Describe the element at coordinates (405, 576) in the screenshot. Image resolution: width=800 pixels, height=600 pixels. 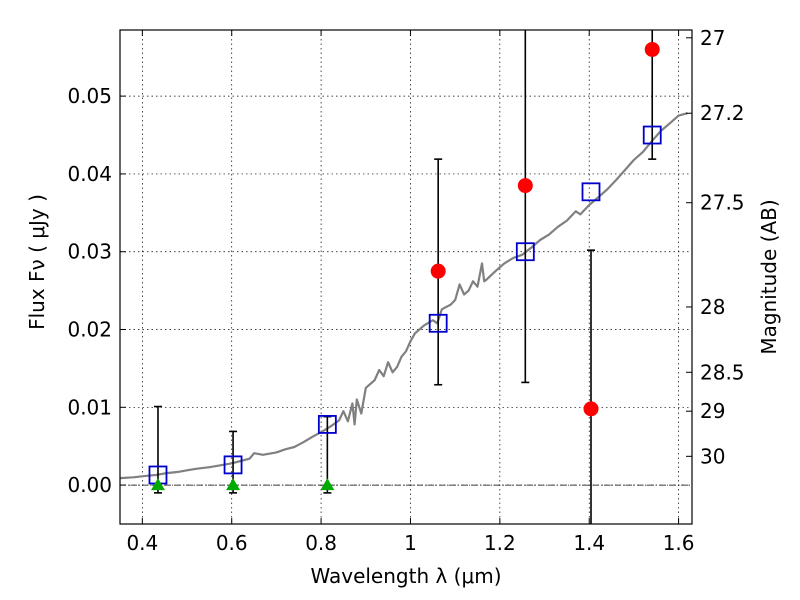
I see `x-axis-label: Wavelength λ (μm)` at that location.